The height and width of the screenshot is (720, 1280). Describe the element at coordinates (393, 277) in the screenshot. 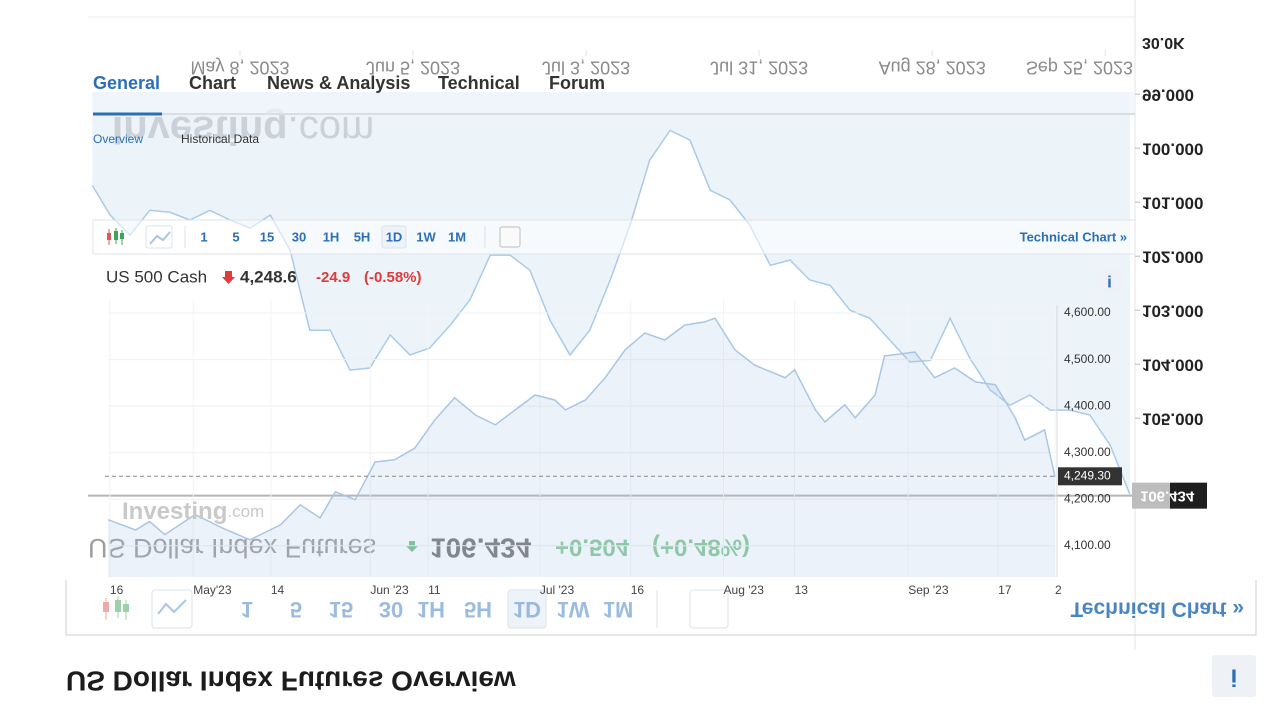

I see `change-pct: (-0.58%)` at that location.